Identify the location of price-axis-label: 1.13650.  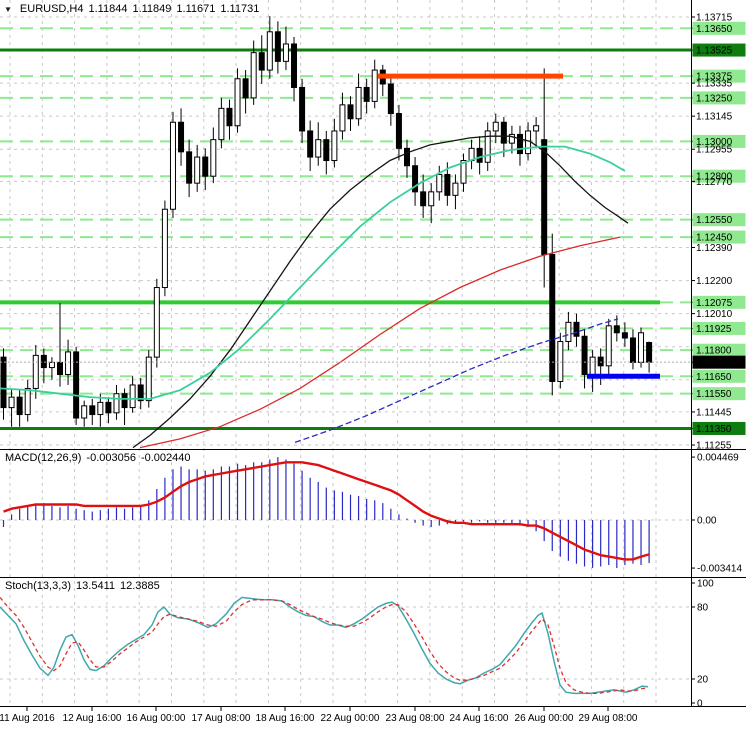
(714, 29).